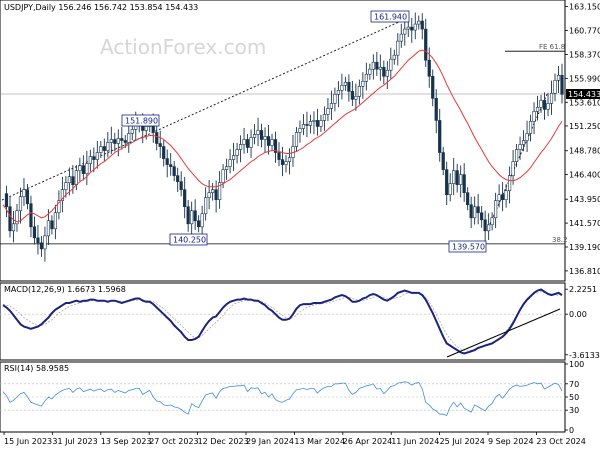  I want to click on x-tick-label: 13 Mar 2024, so click(319, 441).